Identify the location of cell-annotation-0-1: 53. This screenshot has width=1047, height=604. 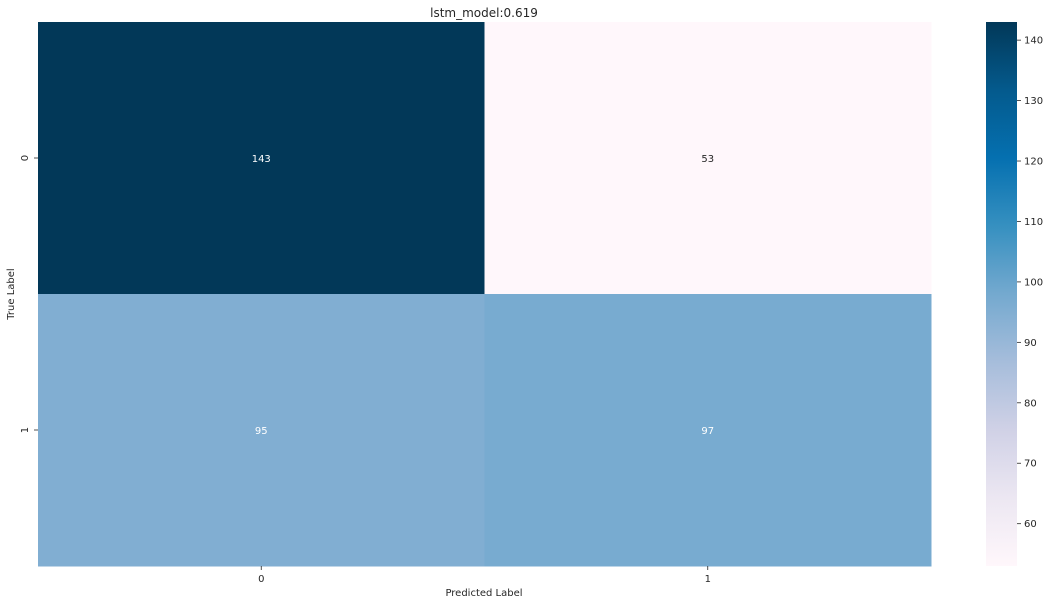
(707, 159).